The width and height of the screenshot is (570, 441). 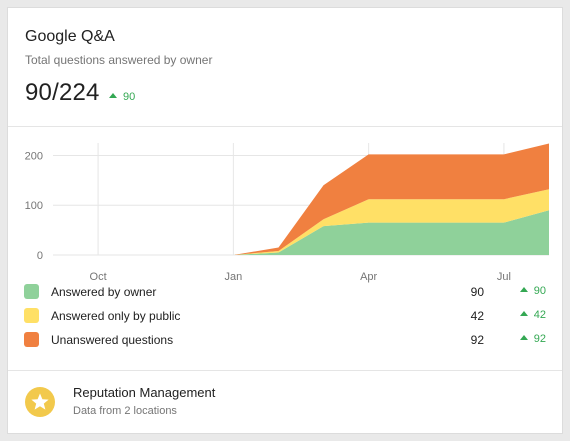 What do you see at coordinates (539, 315) in the screenshot?
I see `legend-delta-value: 42` at bounding box center [539, 315].